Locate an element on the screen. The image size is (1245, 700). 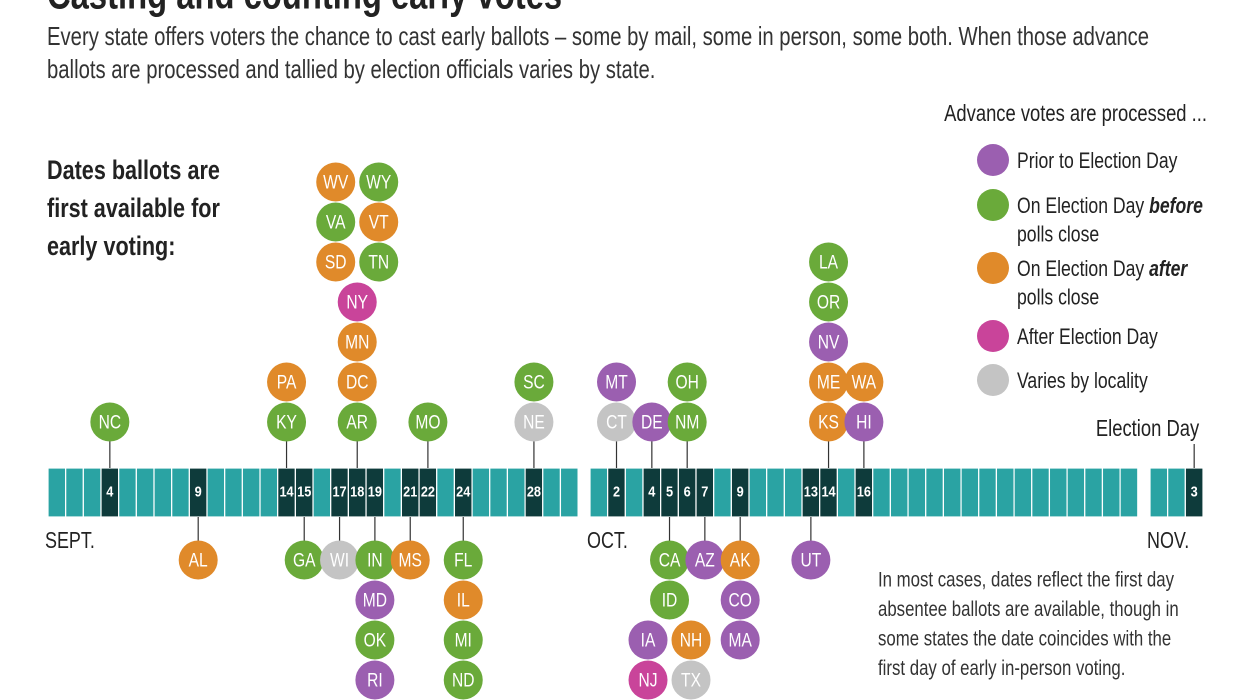
state-code: AZ is located at coordinates (705, 561).